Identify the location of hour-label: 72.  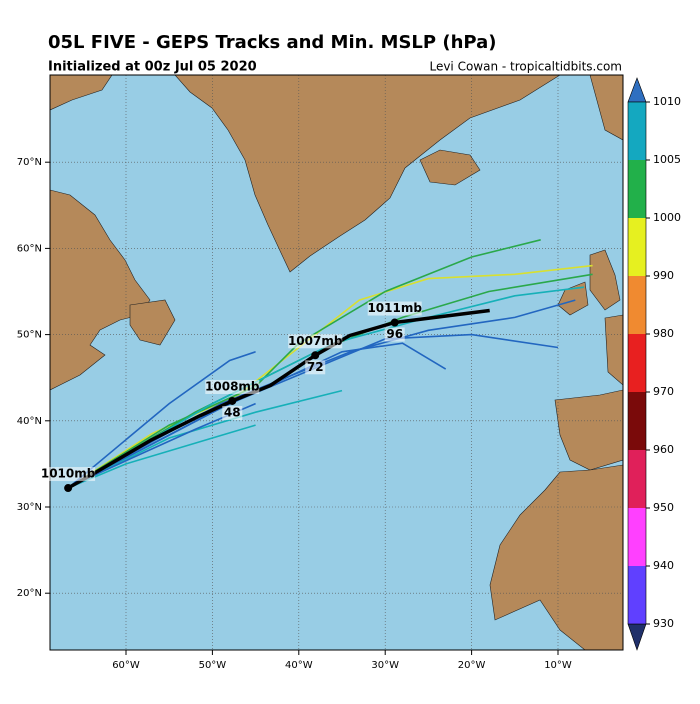
(315, 367).